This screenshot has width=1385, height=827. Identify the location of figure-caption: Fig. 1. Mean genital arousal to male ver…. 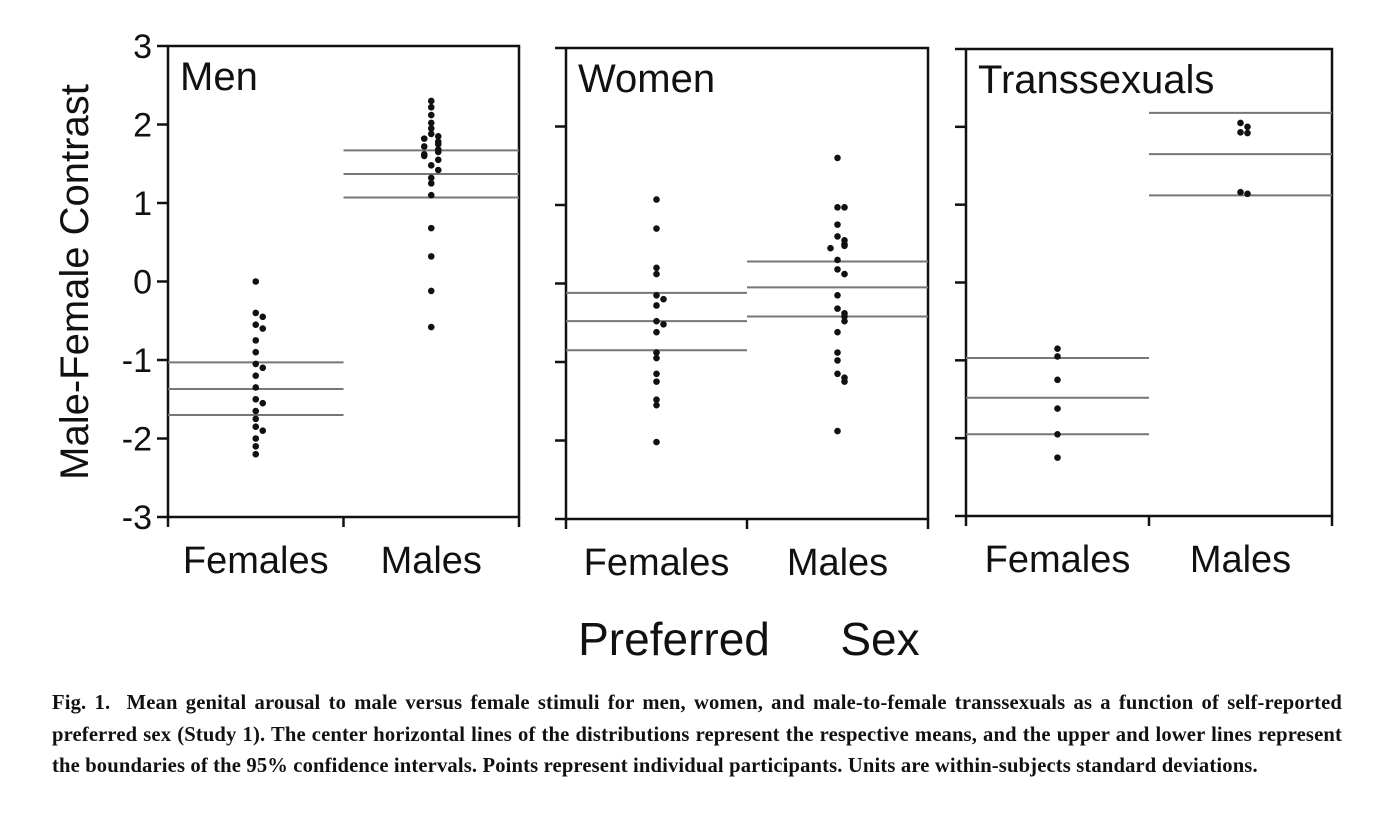
(697, 735).